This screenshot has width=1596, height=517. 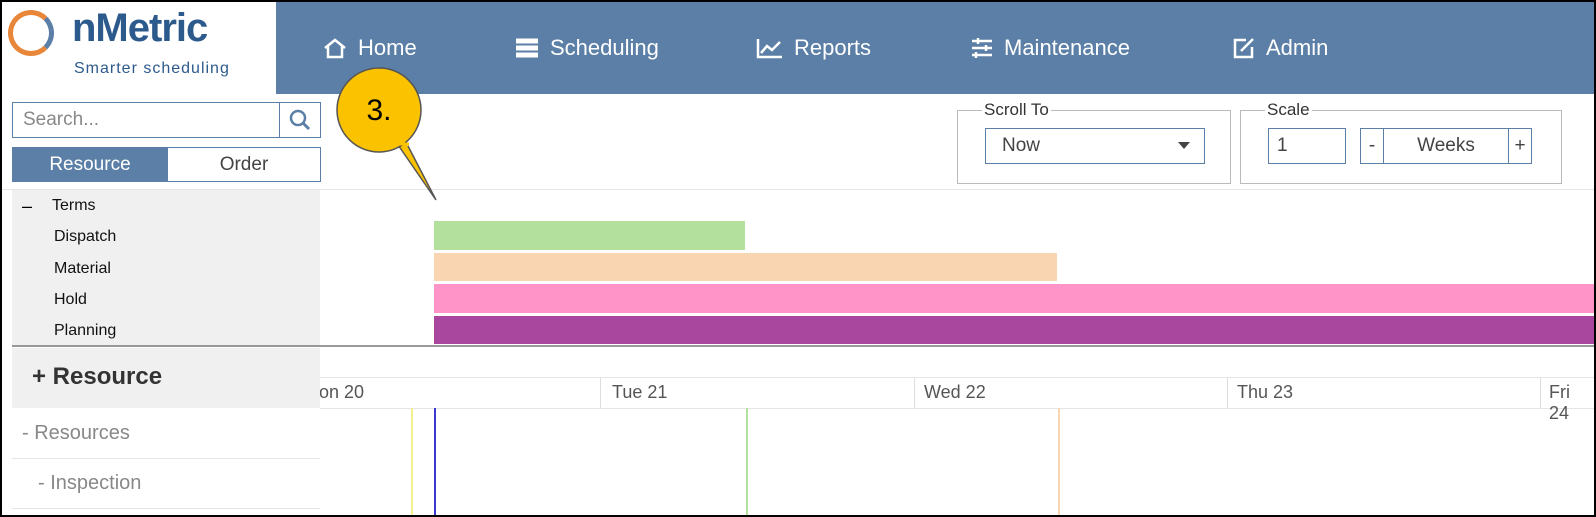 I want to click on date-label: Mon 20, so click(x=342, y=392).